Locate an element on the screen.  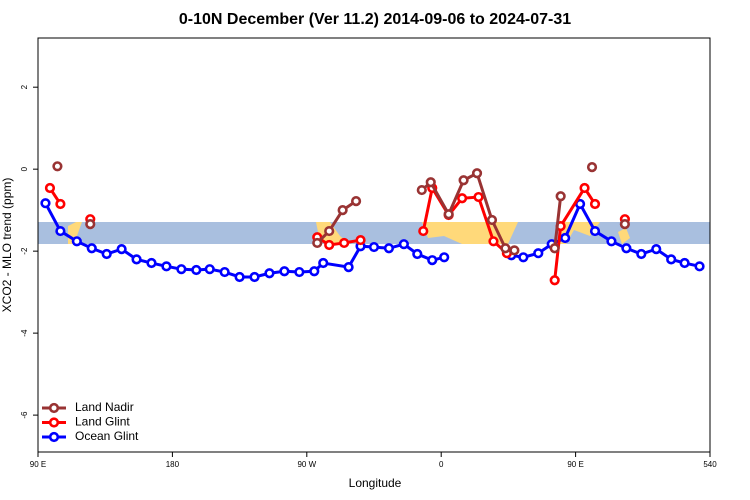
x-tick-label: 180 is located at coordinates (173, 464).